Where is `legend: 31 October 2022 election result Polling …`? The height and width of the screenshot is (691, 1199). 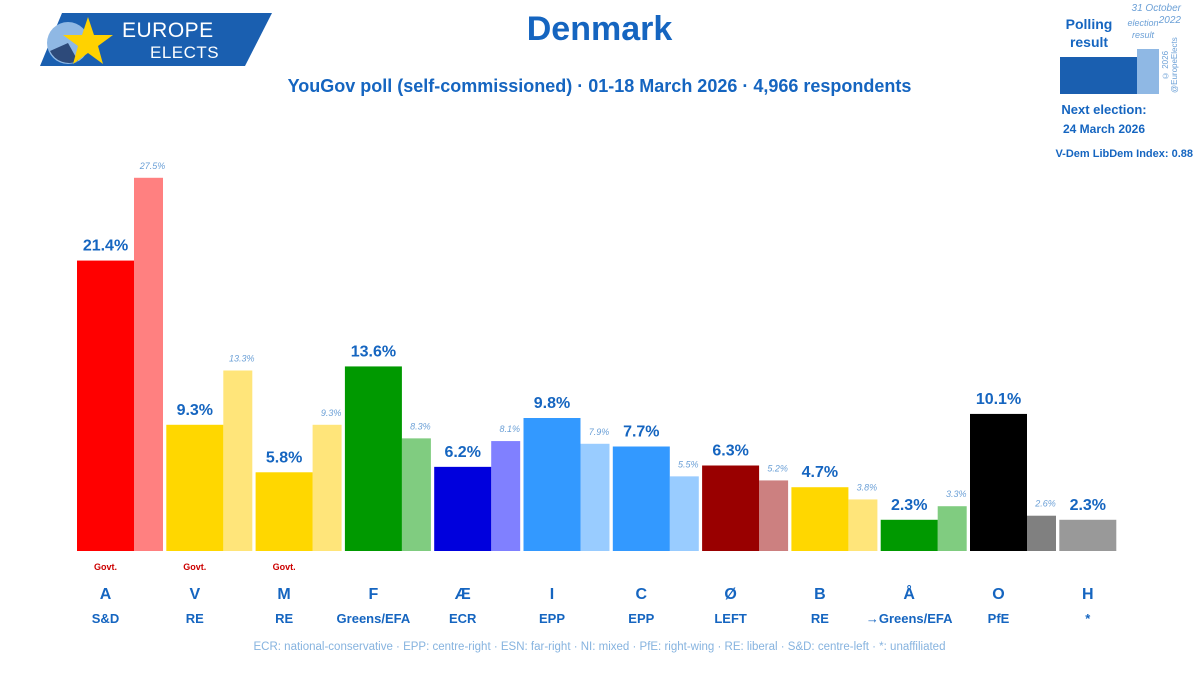 legend: 31 October 2022 election result Polling … is located at coordinates (1120, 85).